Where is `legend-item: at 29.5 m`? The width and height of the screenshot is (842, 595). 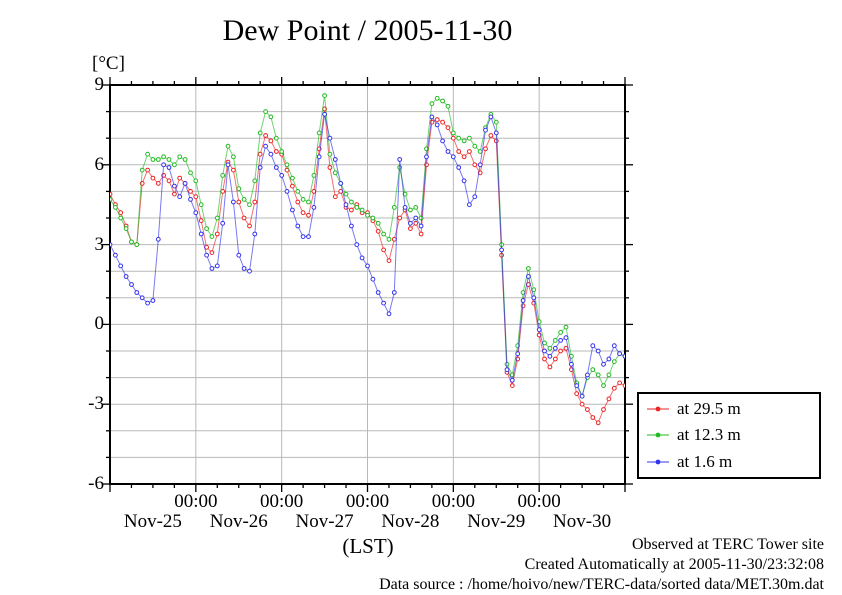 legend-item: at 29.5 m is located at coordinates (732, 409).